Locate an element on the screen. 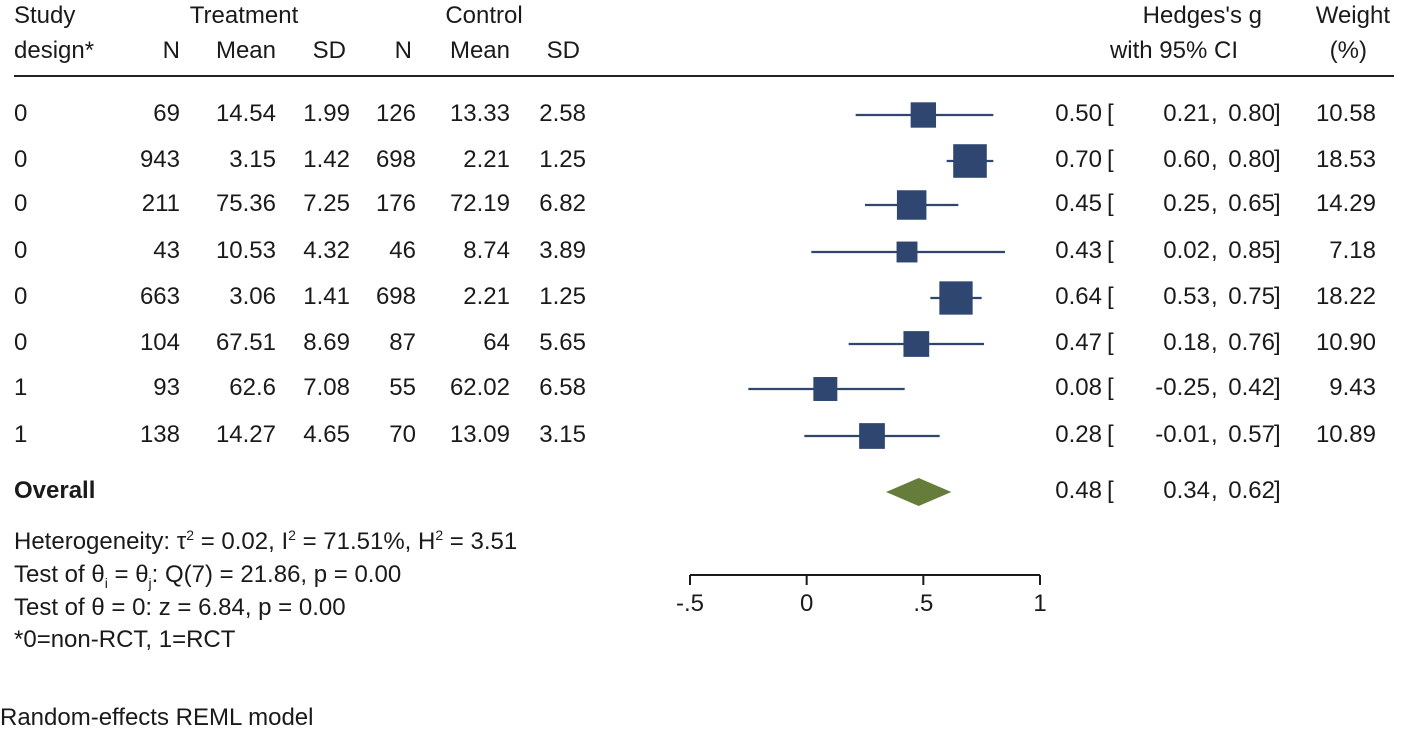 The height and width of the screenshot is (743, 1405). row-7-c-n: 55 is located at coordinates (402, 387).